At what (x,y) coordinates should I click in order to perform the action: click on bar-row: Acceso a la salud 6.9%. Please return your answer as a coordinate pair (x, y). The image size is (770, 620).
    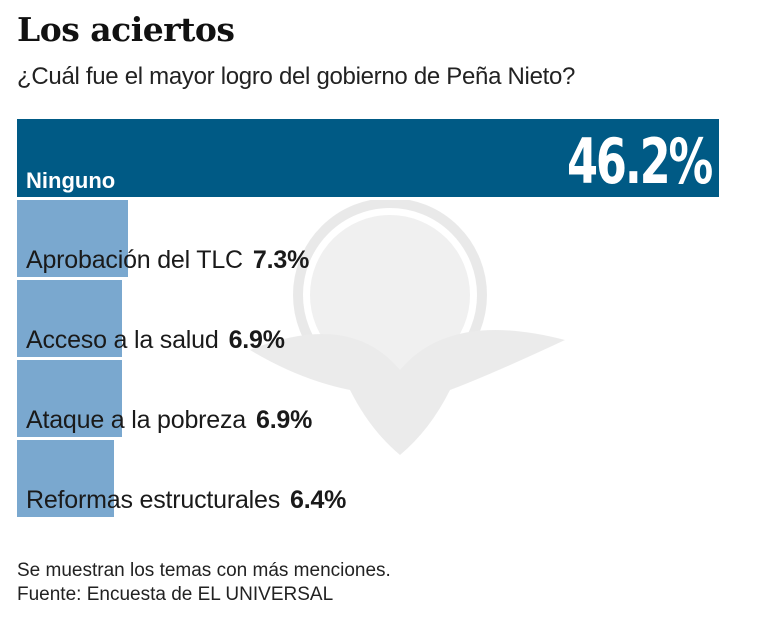
    Looking at the image, I should click on (368, 318).